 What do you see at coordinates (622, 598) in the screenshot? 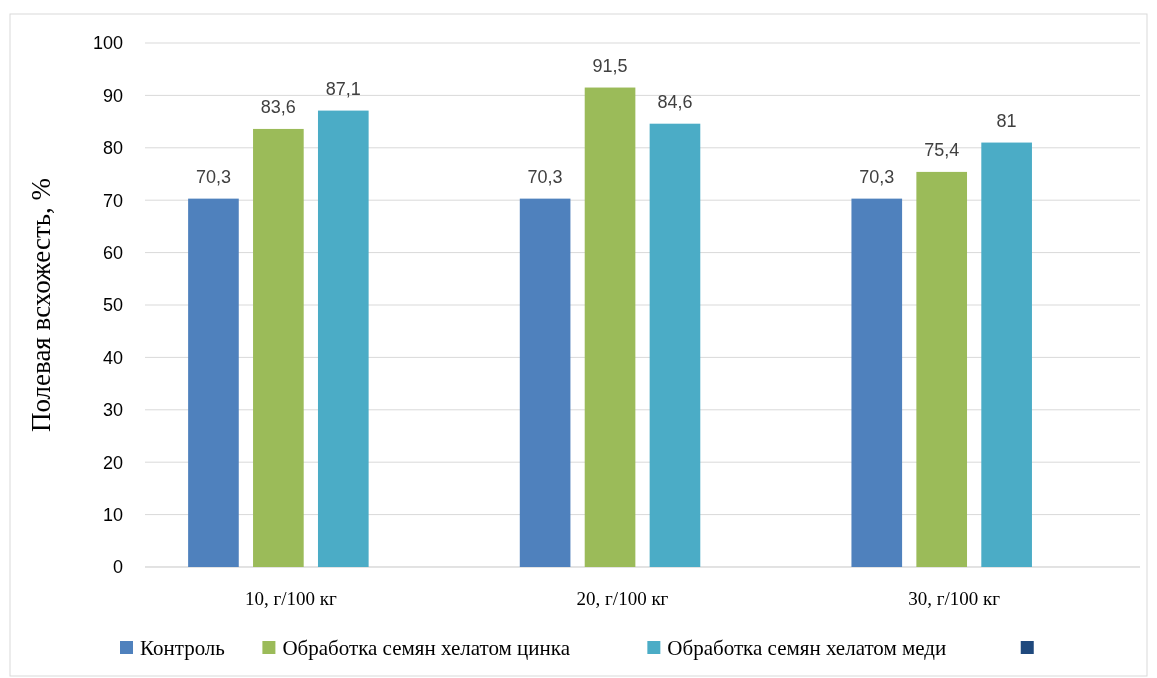
I see `x-tick-label: 20, г/100 кг` at bounding box center [622, 598].